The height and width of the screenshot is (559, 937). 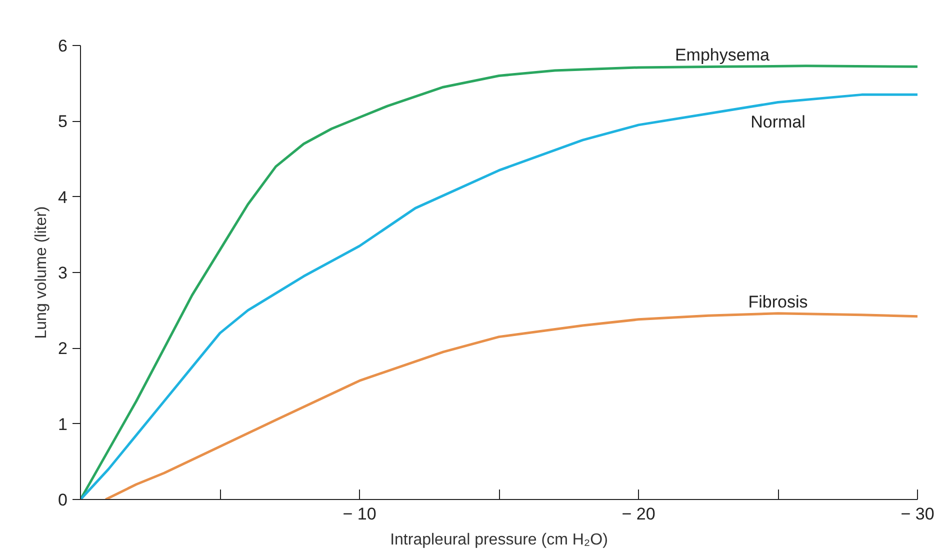 I want to click on y-tick-label: 5, so click(x=63, y=122).